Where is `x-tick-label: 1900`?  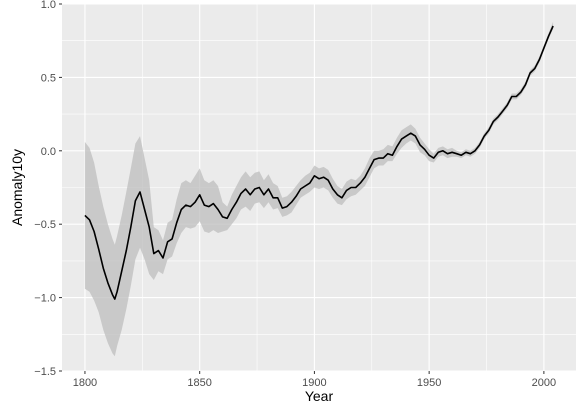 x-tick-label: 1900 is located at coordinates (314, 383).